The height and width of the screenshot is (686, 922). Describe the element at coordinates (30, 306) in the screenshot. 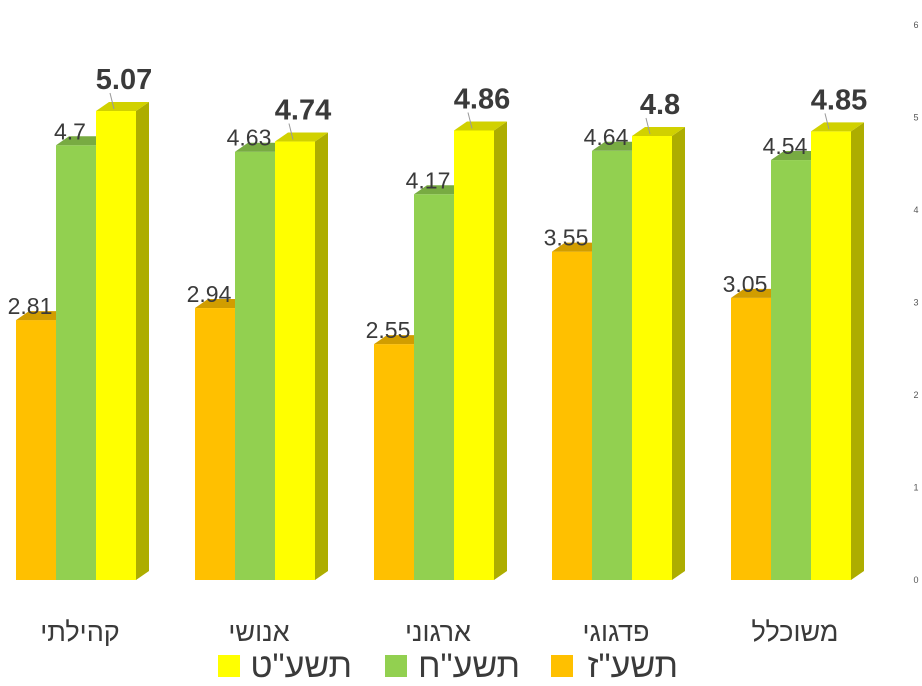

I see `value-label: 2.81` at that location.